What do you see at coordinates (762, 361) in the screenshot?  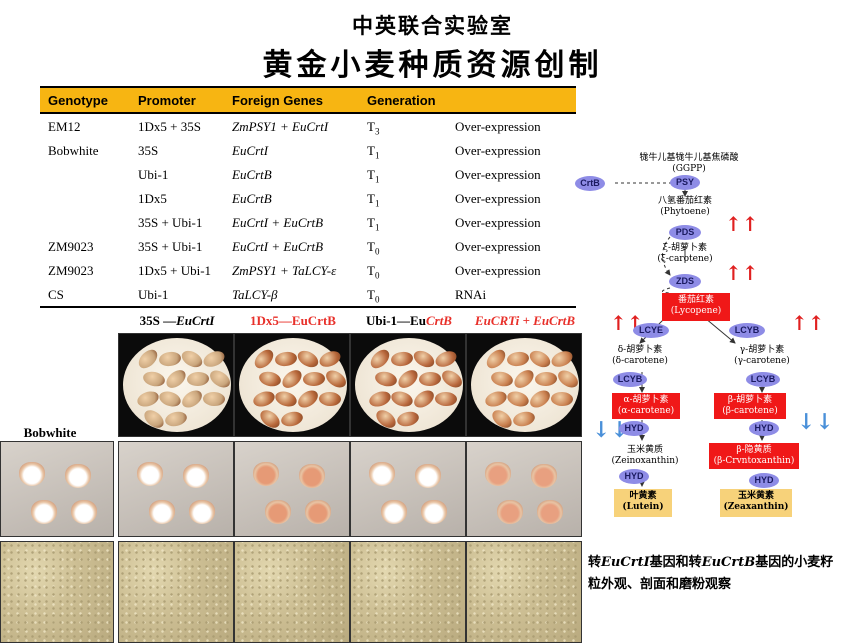 I see `gamma-carotene-label: (γ-carotene)` at bounding box center [762, 361].